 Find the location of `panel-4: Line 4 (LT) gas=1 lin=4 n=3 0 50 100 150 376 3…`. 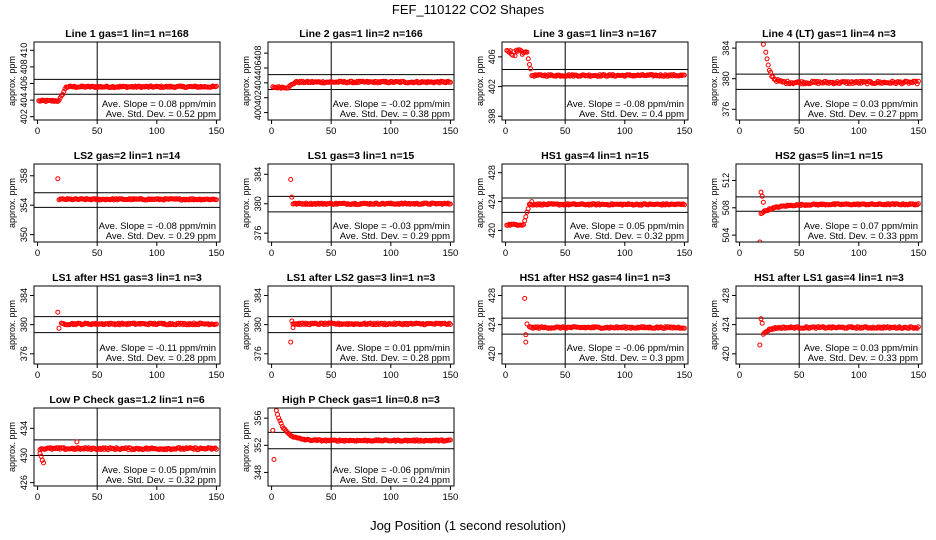

panel-4: Line 4 (LT) gas=1 lin=4 n=3 0 50 100 150 376 3… is located at coordinates (817, 82).